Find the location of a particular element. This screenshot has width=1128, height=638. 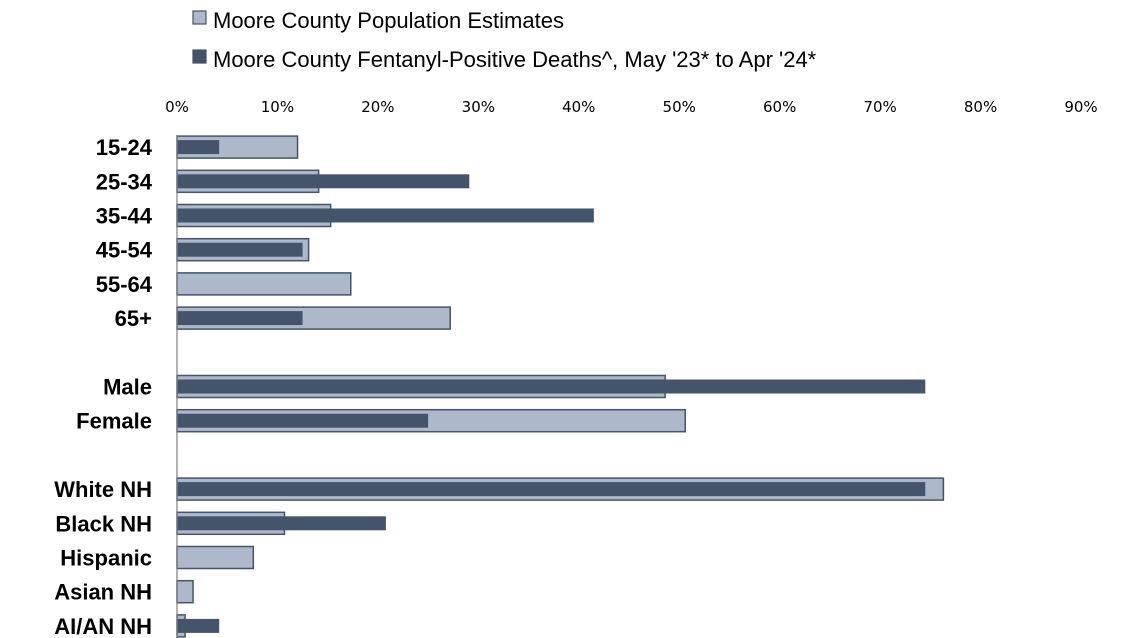

x-tick-label: 50% is located at coordinates (679, 107).